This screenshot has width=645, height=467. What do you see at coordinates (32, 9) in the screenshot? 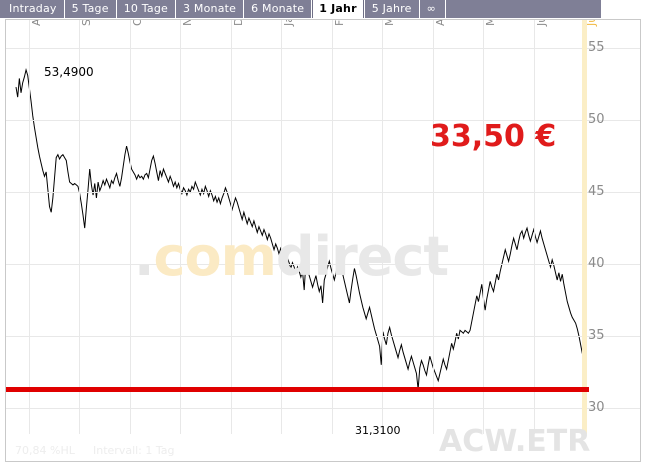
I see `tab-intraday: Intraday` at bounding box center [32, 9].